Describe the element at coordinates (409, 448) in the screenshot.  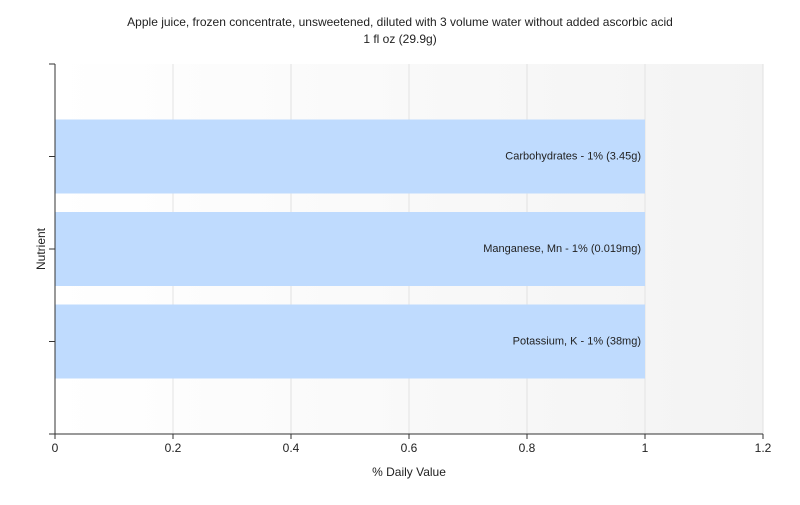
I see `x-tick-label: 0.6` at that location.